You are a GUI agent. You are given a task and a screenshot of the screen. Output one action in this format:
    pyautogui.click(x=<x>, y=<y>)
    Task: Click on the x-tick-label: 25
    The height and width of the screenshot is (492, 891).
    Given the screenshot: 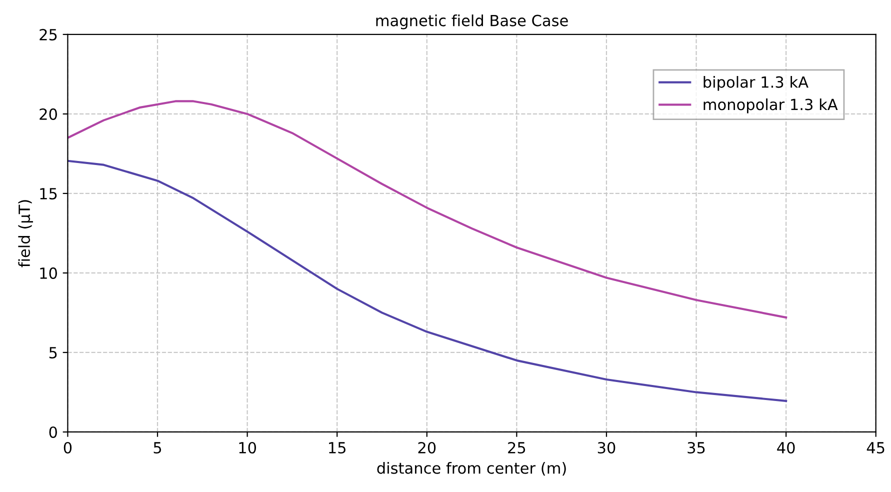 What is the action you would take?
    pyautogui.click(x=517, y=448)
    